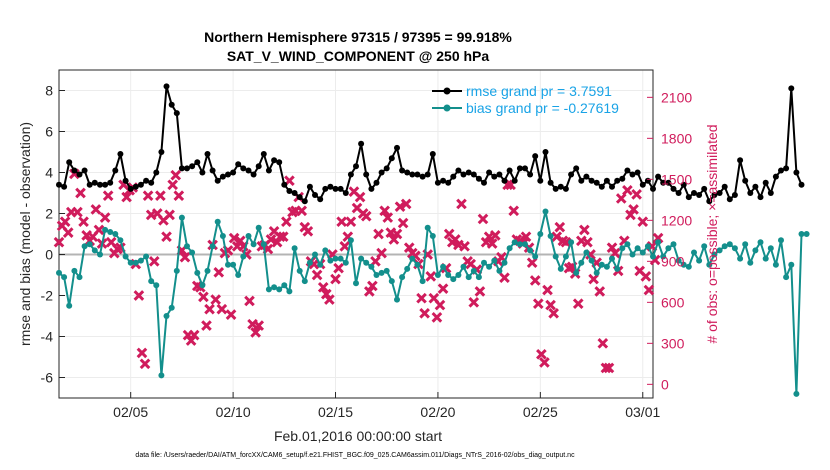  Describe the element at coordinates (676, 220) in the screenshot. I see `y-tick-label-right: 1200` at that location.